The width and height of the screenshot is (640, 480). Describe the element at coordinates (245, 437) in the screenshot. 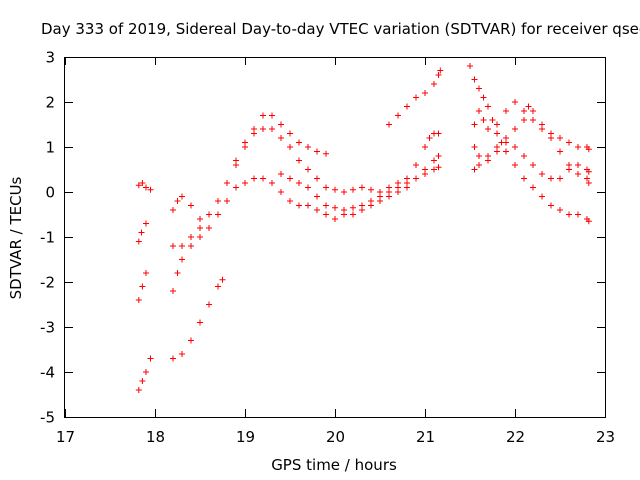

I see `x-tick-label: 19` at that location.